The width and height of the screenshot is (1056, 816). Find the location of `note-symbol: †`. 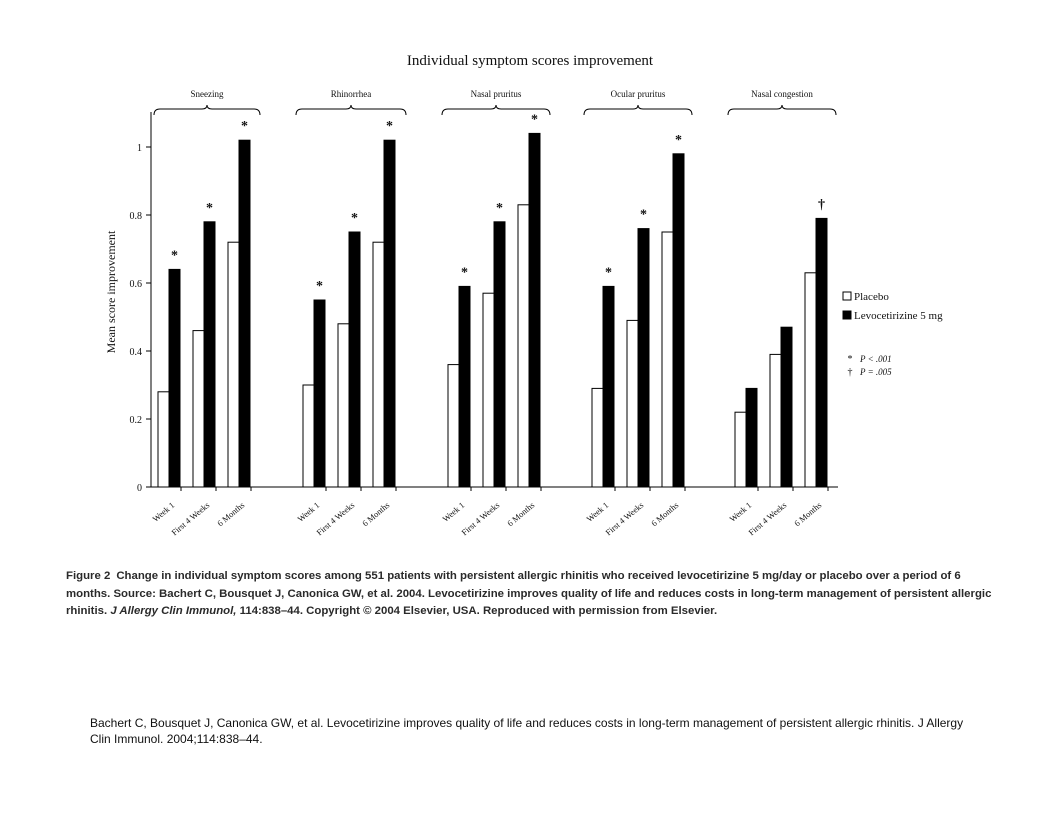

note-symbol: † is located at coordinates (850, 372).